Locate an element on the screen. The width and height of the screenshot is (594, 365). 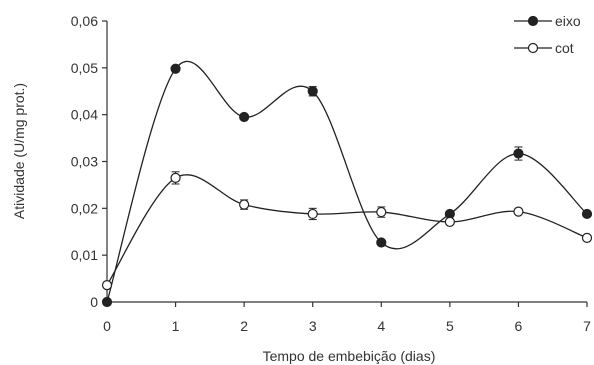
y-tick-label: 0,01 is located at coordinates (84, 255).